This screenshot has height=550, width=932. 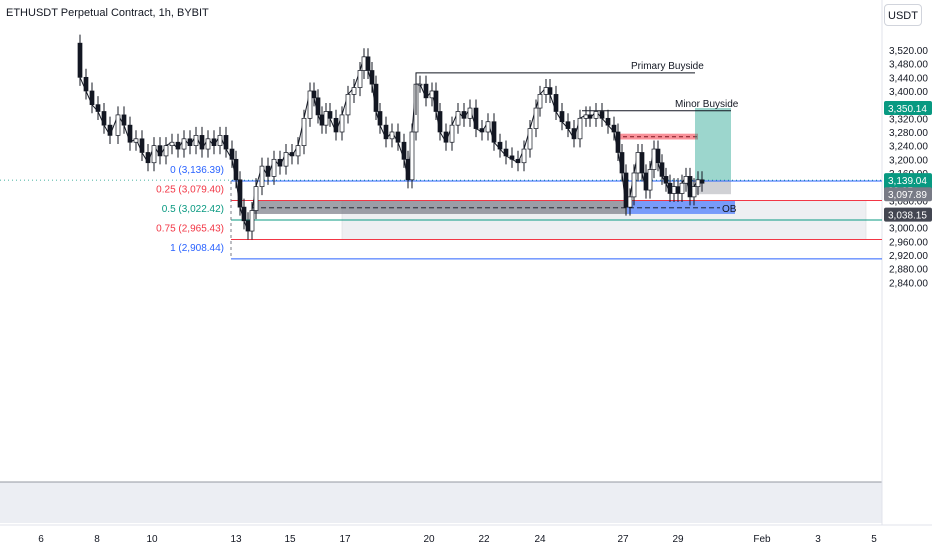 What do you see at coordinates (908, 160) in the screenshot?
I see `y-tick-label: 3,200.00` at bounding box center [908, 160].